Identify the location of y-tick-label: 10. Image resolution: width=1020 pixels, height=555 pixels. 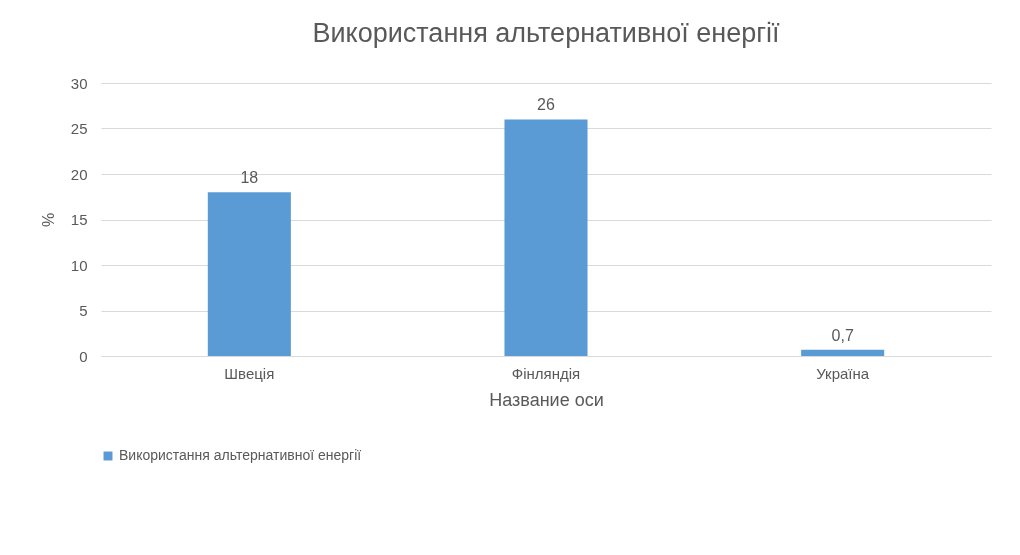
(79, 265).